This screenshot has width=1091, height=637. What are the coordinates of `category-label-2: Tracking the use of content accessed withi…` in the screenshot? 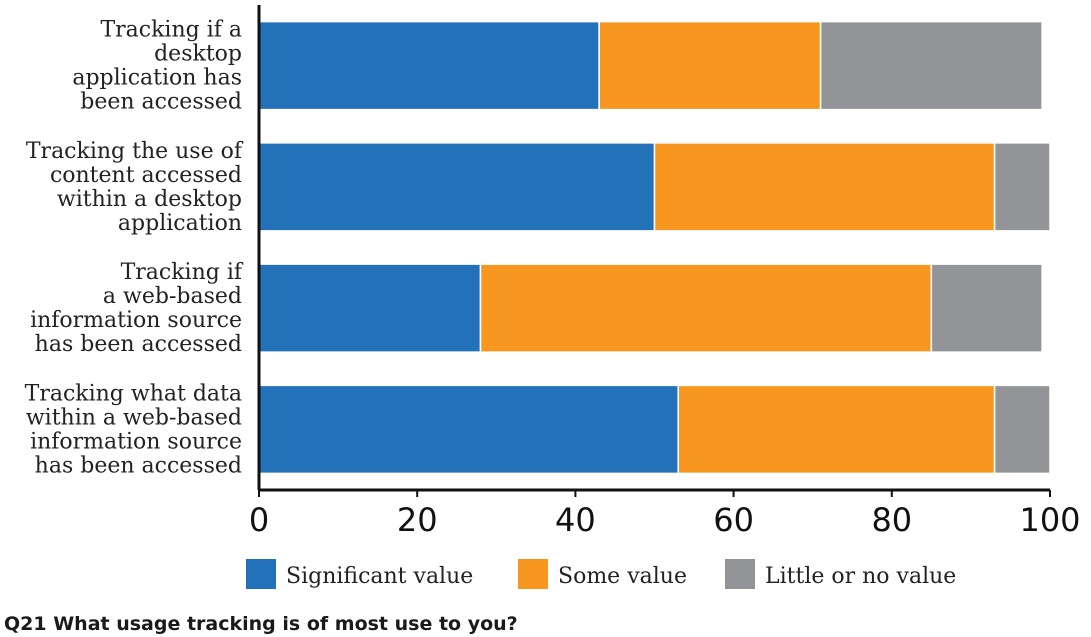 It's located at (135, 187).